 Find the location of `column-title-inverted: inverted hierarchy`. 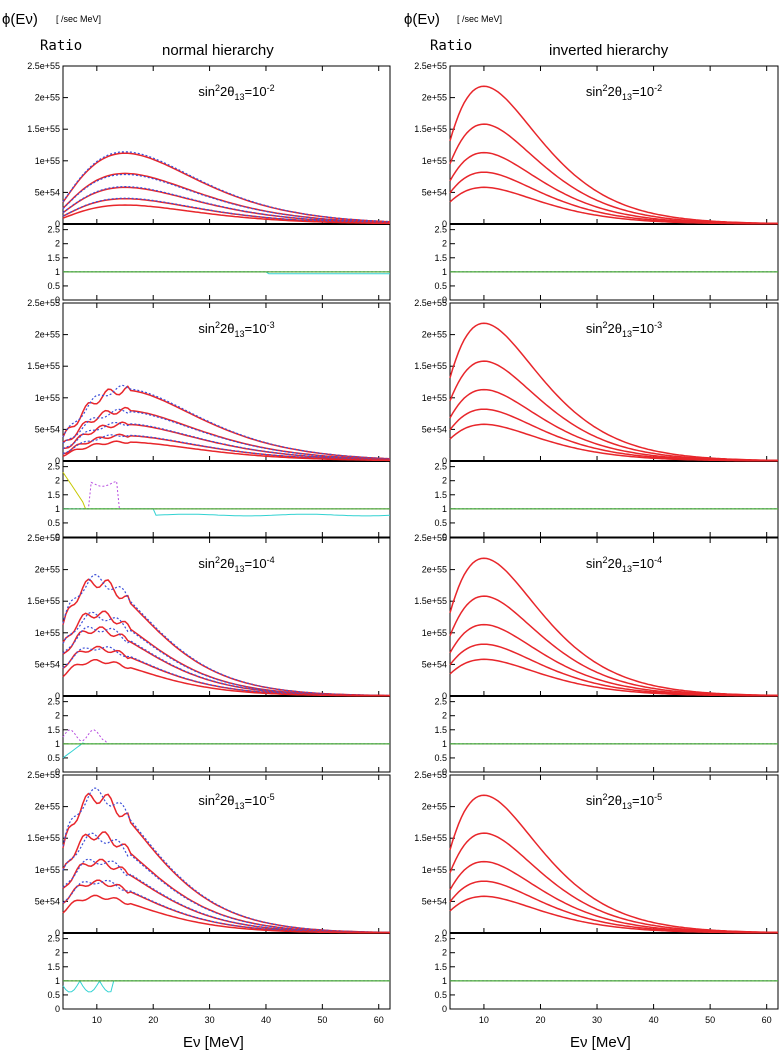

column-title-inverted: inverted hierarchy is located at coordinates (609, 50).